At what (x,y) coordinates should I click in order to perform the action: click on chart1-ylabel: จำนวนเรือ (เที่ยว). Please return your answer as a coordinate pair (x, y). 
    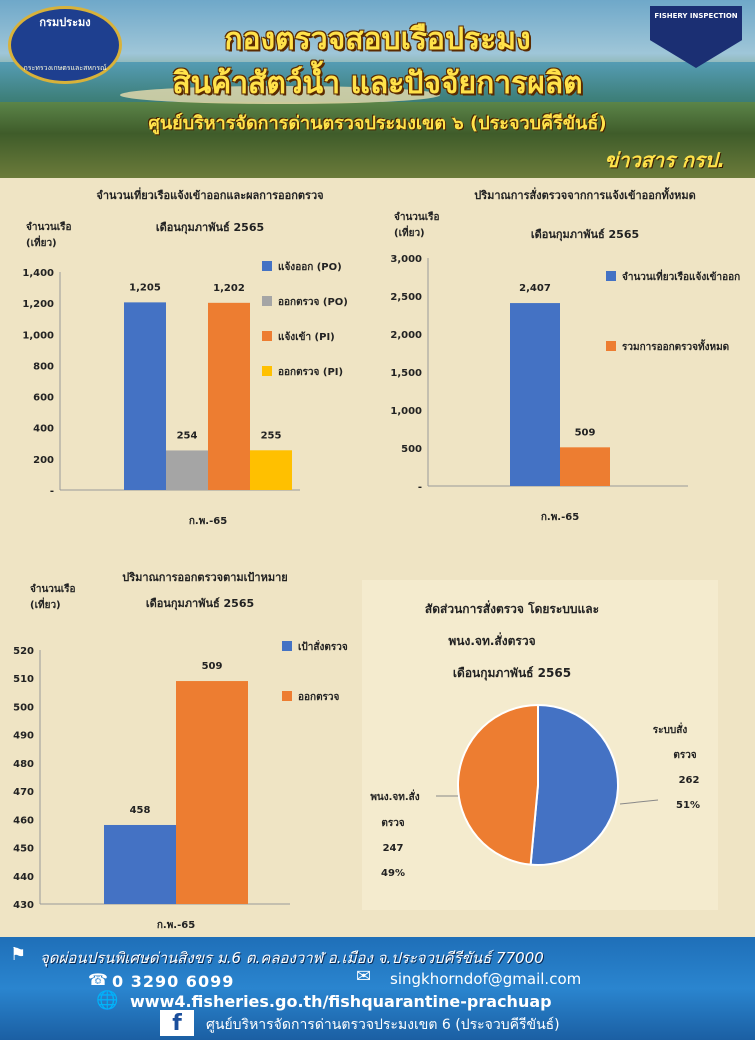
    Looking at the image, I should click on (49, 235).